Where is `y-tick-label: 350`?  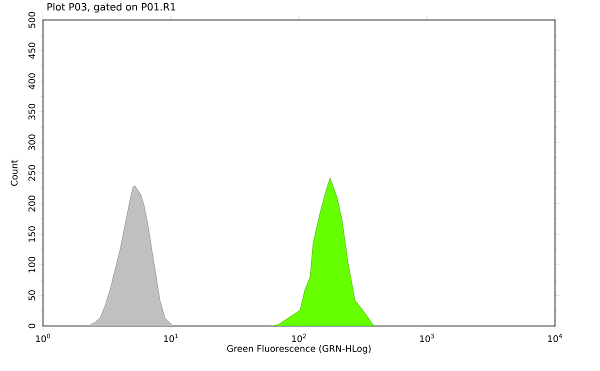
y-tick-label: 350 is located at coordinates (32, 112).